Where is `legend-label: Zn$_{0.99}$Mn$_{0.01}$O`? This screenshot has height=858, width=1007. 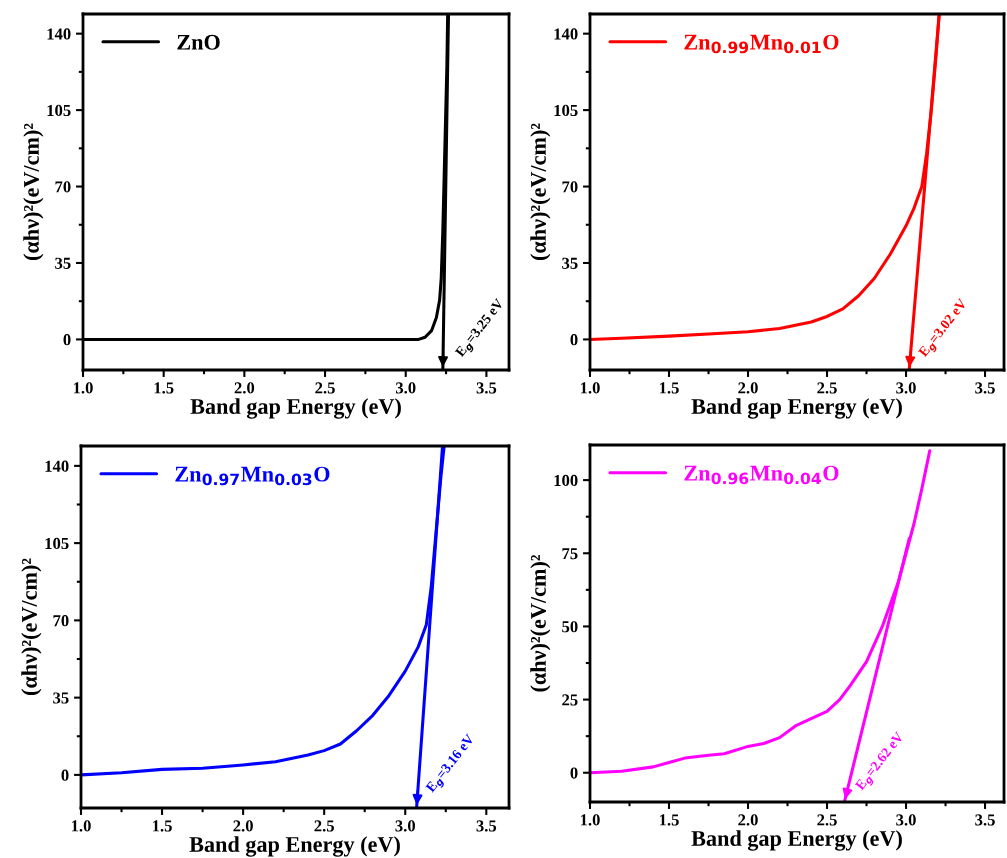
legend-label: Zn$_{0.99}$Mn$_{0.01}$O is located at coordinates (761, 44).